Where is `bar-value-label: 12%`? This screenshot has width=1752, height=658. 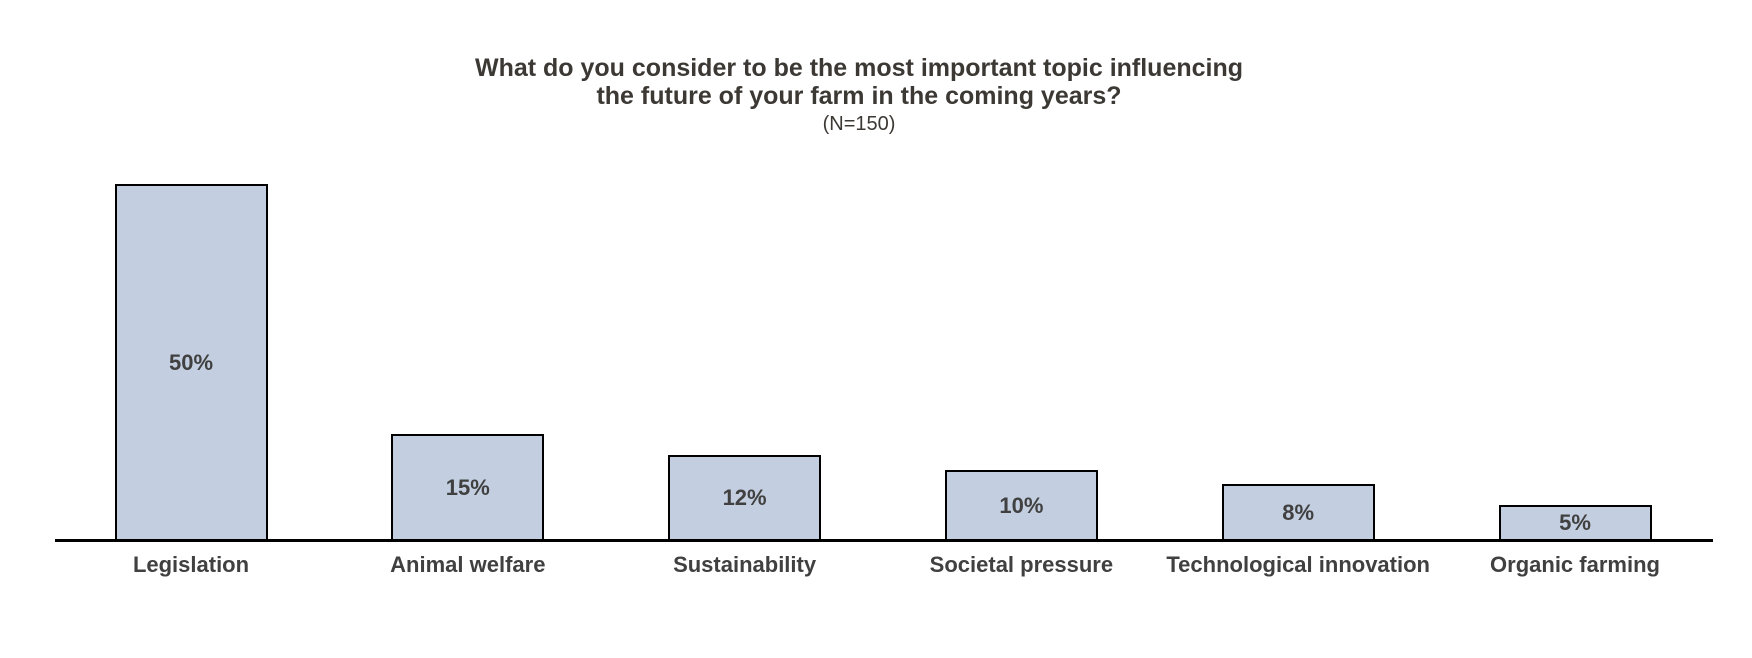
bar-value-label: 12% is located at coordinates (744, 497).